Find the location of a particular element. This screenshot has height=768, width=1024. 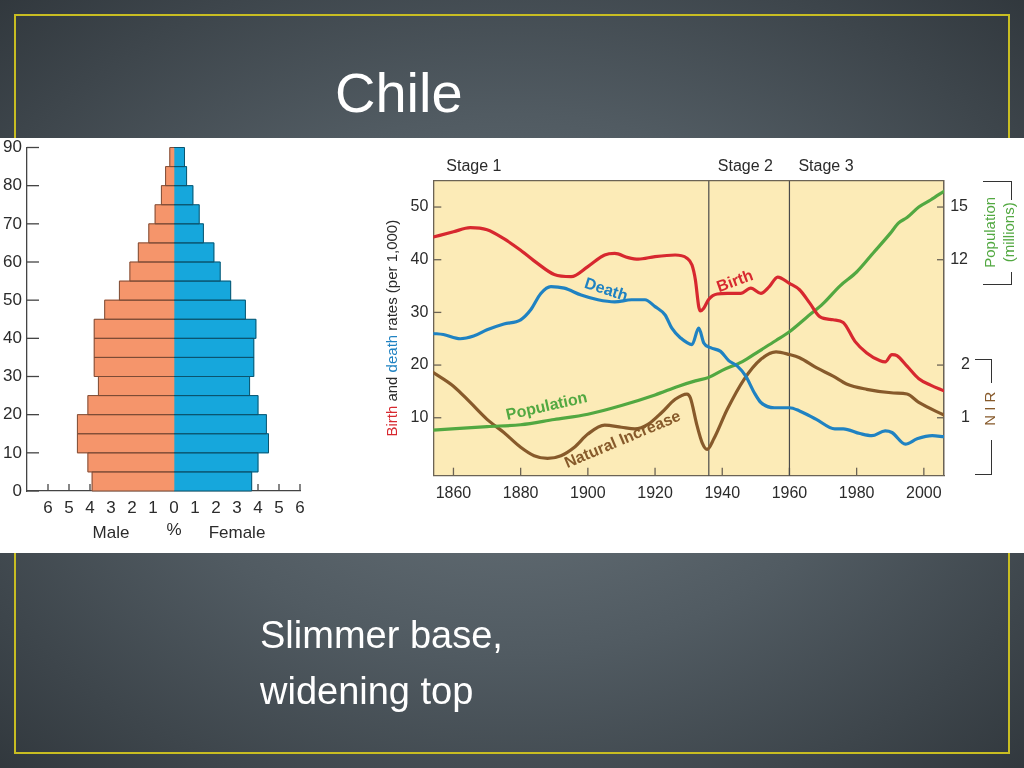

text: Population is located at coordinates (546, 405).